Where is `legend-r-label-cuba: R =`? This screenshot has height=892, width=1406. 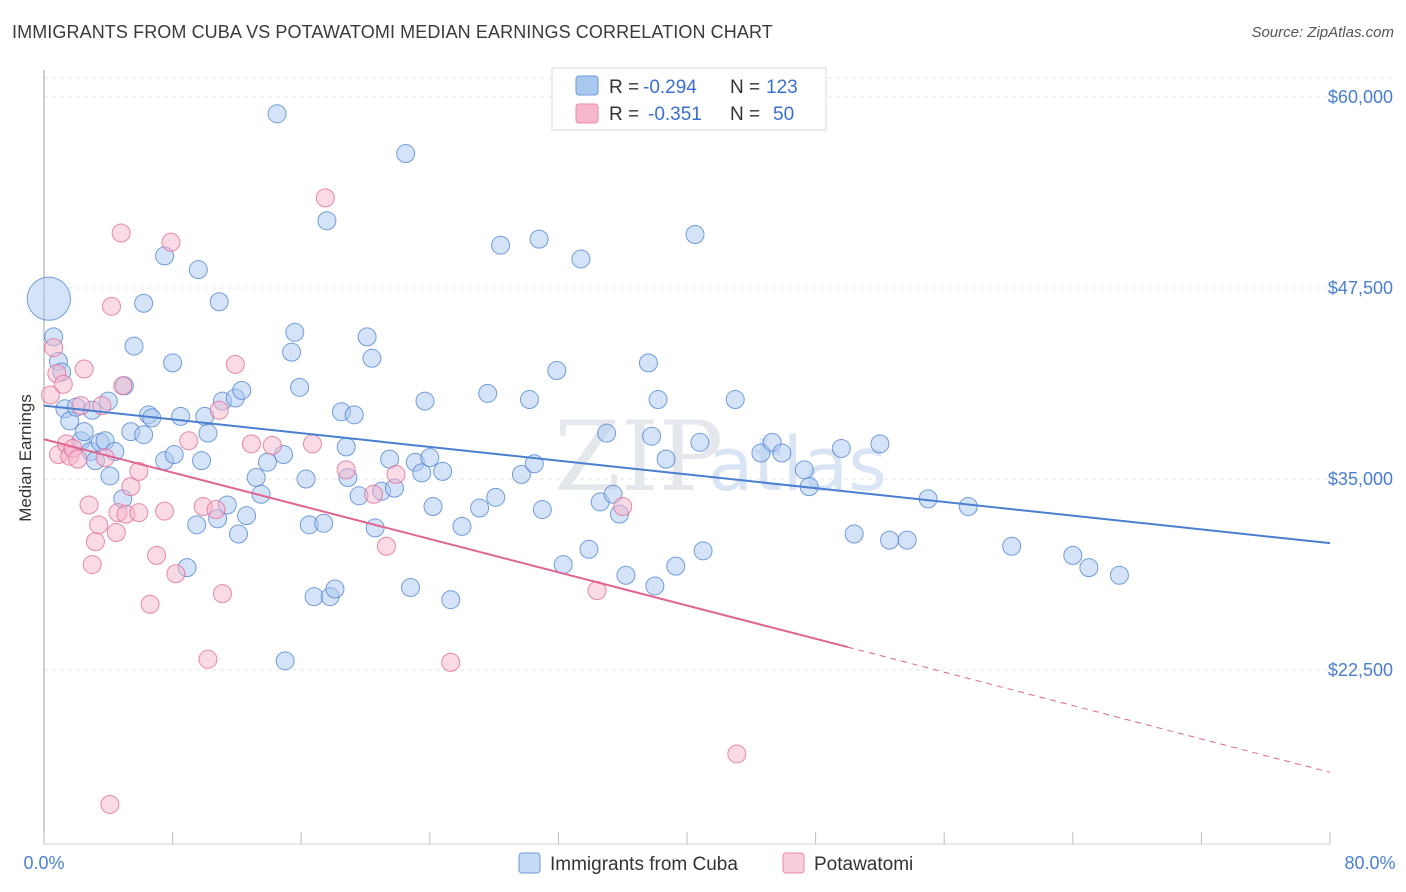 legend-r-label-cuba: R = is located at coordinates (624, 87).